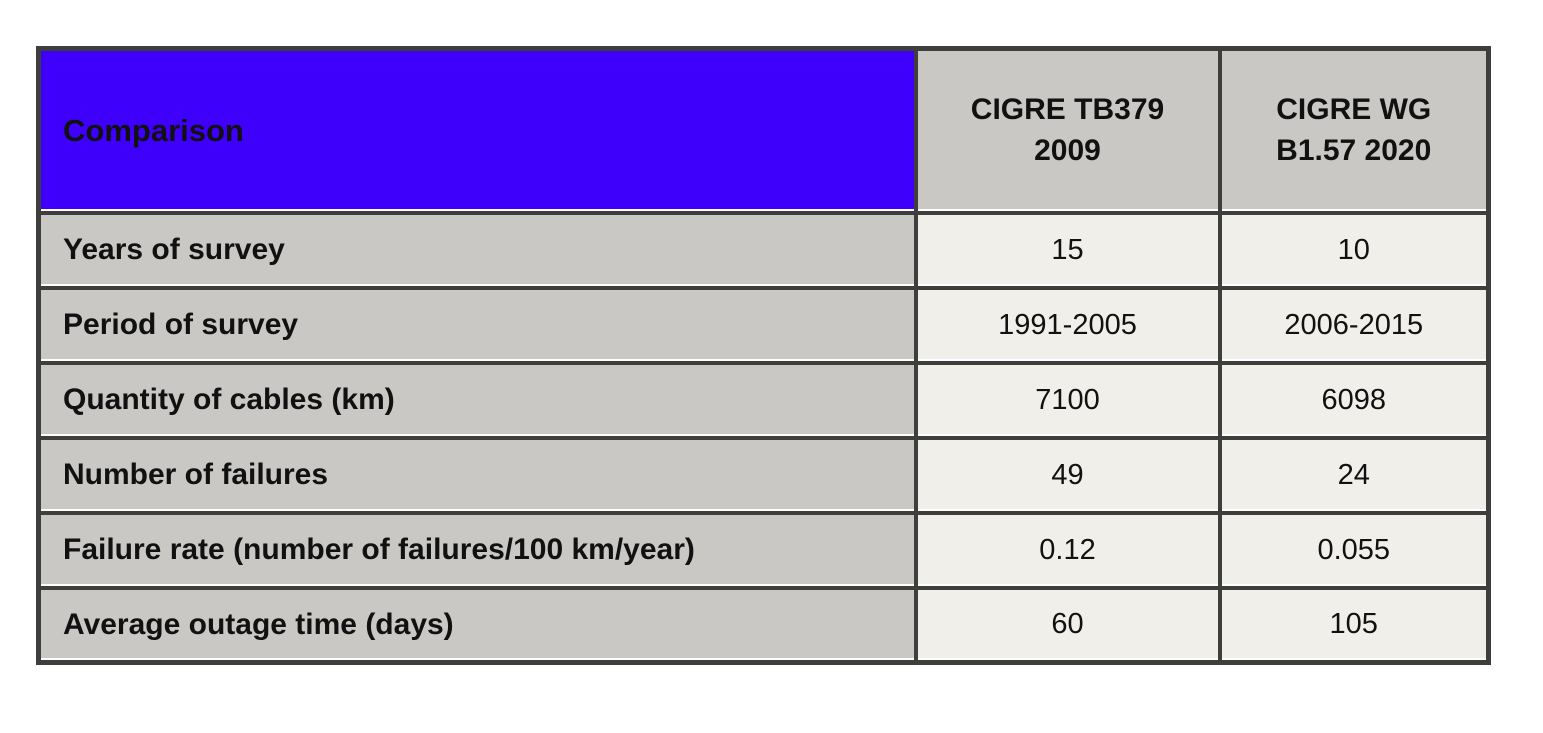 The width and height of the screenshot is (1543, 733). Describe the element at coordinates (1354, 130) in the screenshot. I see `column-header-cigre-wg-b157-2020: CIGRE WG B1.57 2020` at that location.